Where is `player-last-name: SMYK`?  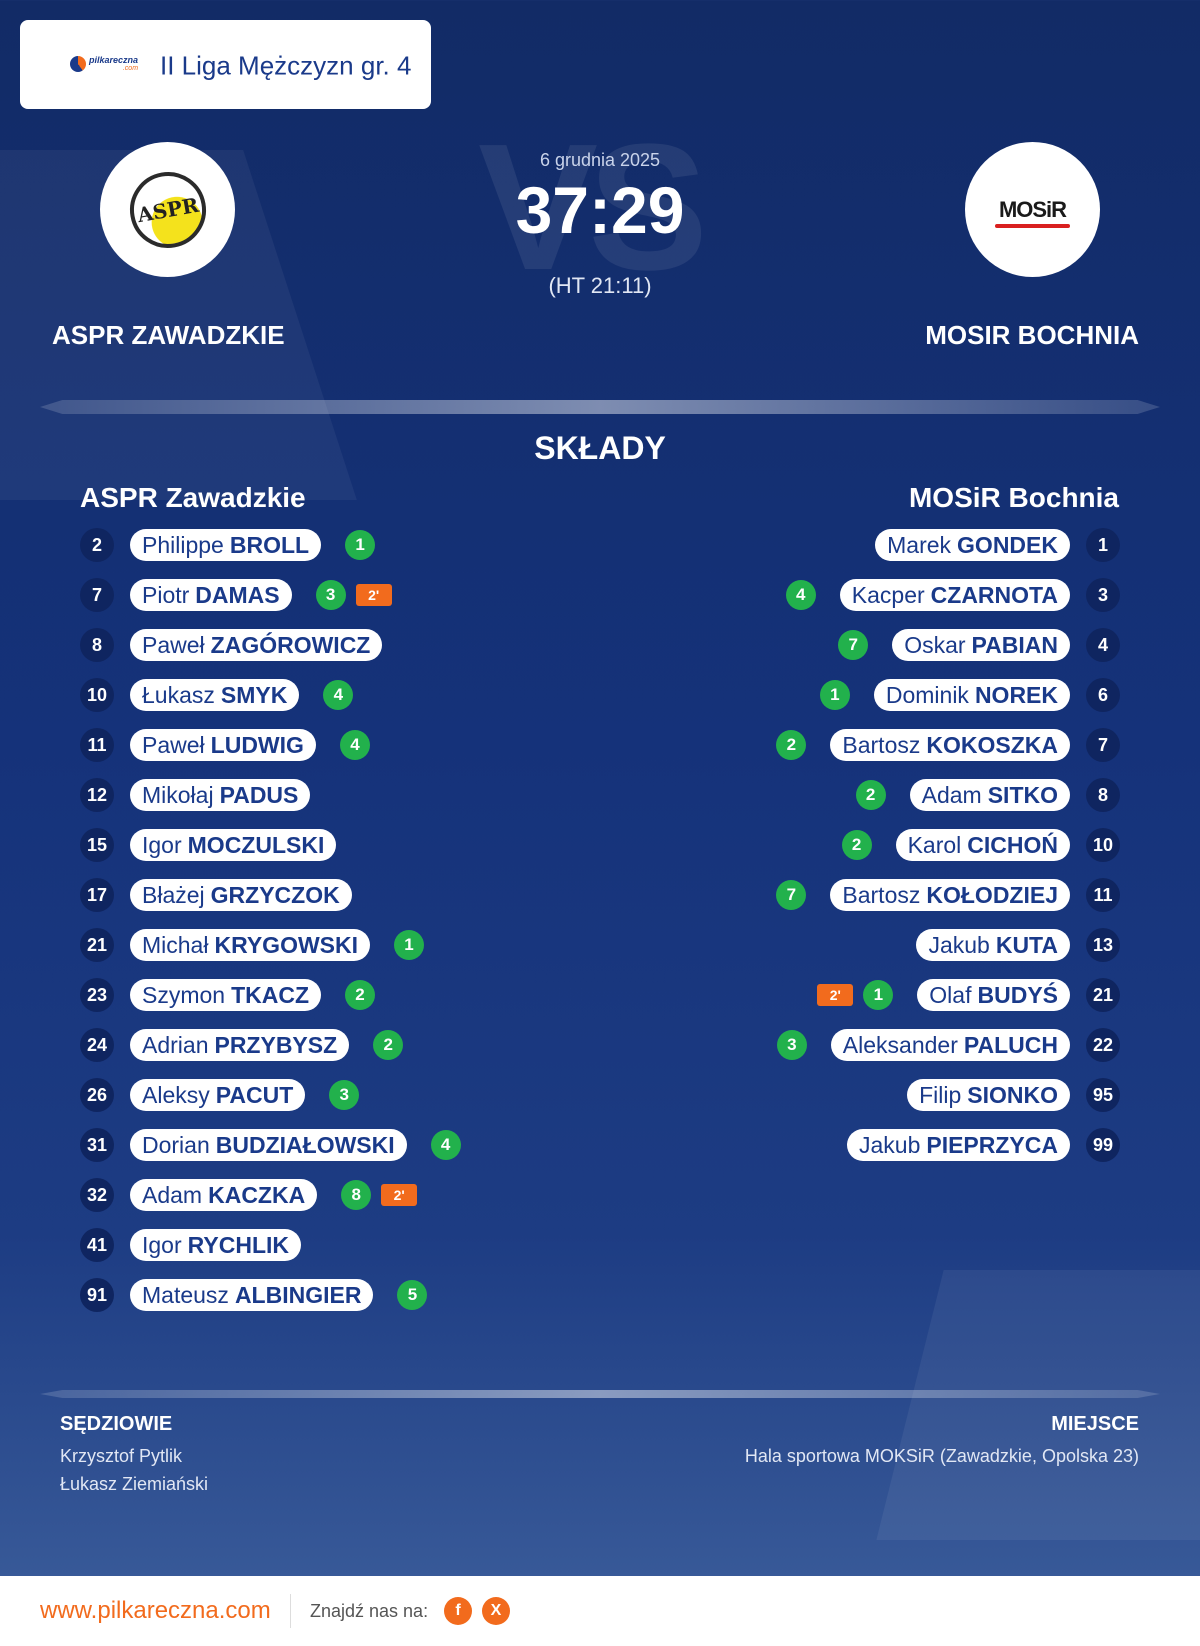 player-last-name: SMYK is located at coordinates (254, 694).